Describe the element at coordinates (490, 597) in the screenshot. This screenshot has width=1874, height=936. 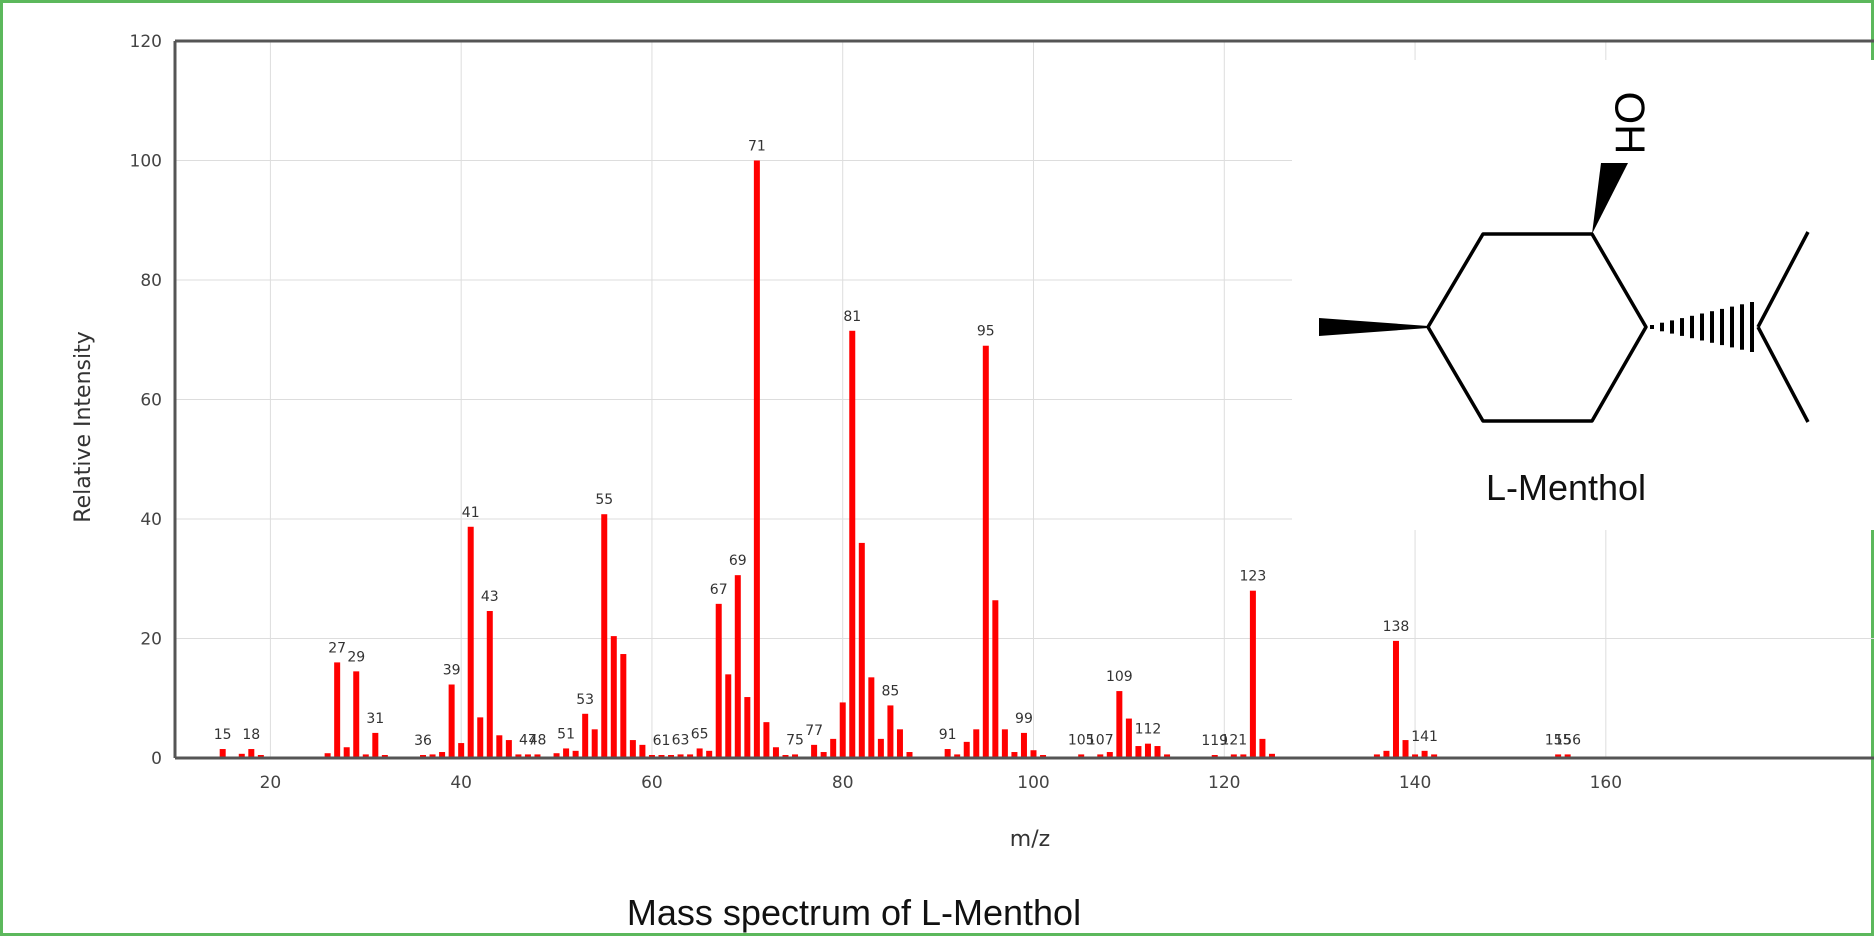
I see `peak-label: 43` at that location.